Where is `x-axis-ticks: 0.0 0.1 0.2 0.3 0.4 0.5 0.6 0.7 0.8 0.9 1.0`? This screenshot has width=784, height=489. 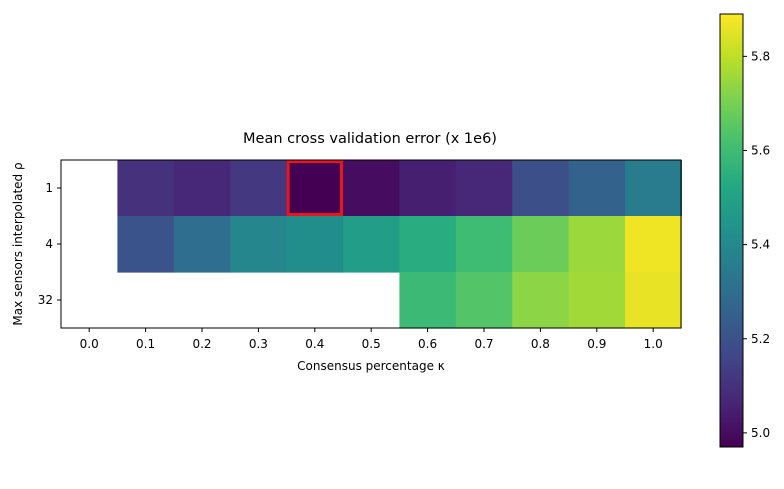 x-axis-ticks: 0.0 0.1 0.2 0.3 0.4 0.5 0.6 0.7 0.8 0.9 1.0 is located at coordinates (371, 339).